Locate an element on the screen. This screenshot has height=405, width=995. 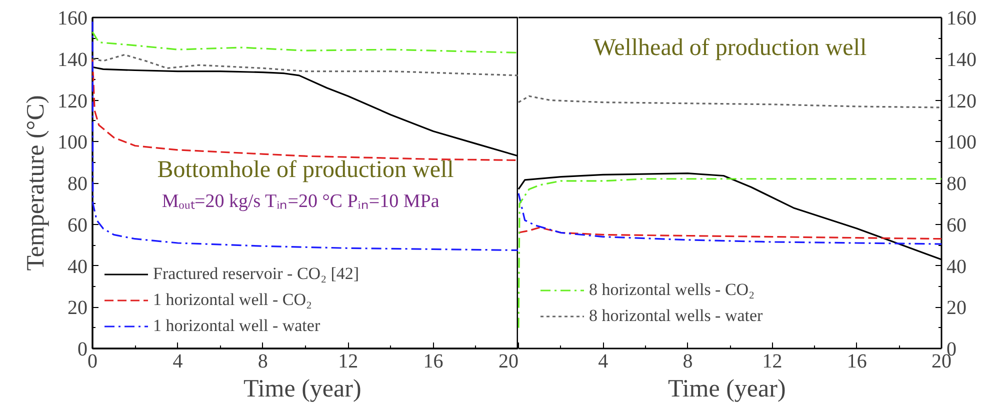
legend-label: 1 horizontal well - water is located at coordinates (236, 326).